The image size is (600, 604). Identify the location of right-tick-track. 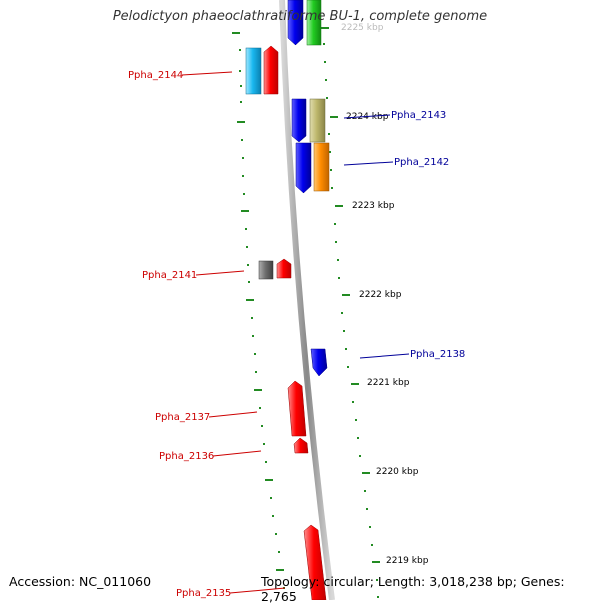
(350, 312).